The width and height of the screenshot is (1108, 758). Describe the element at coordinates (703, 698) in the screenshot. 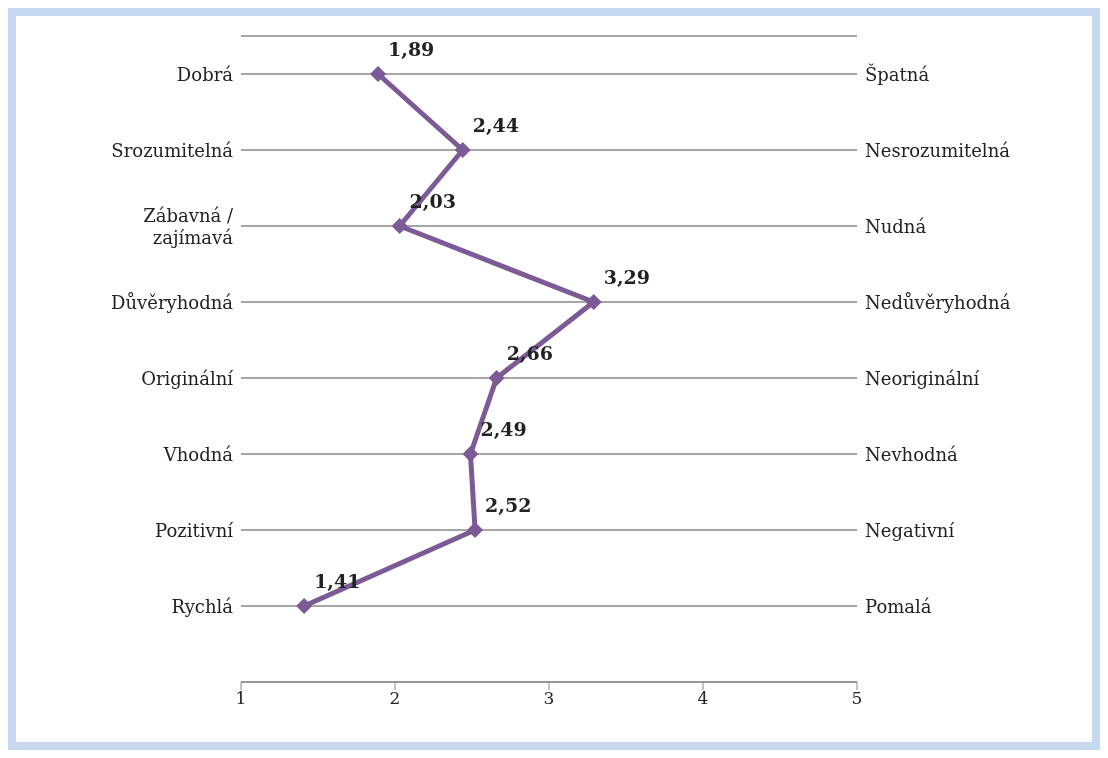

I see `x-tick-label: 4` at that location.